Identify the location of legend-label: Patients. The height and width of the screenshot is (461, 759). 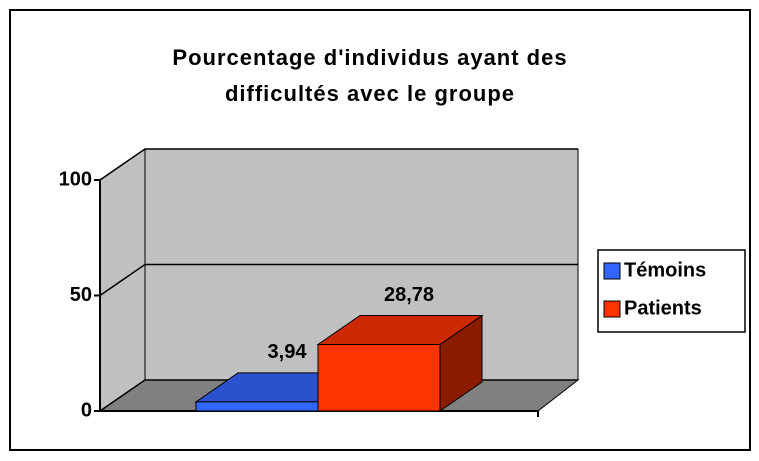
(663, 308).